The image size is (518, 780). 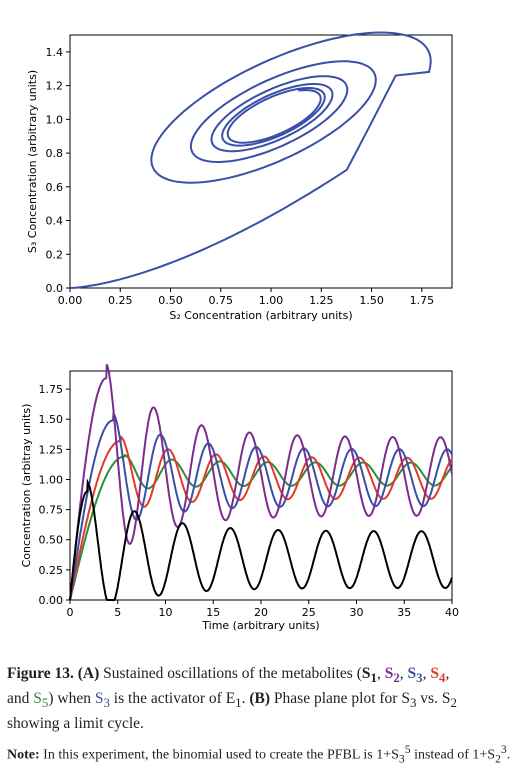 What do you see at coordinates (213, 612) in the screenshot?
I see `x-tick-label-b: 15` at bounding box center [213, 612].